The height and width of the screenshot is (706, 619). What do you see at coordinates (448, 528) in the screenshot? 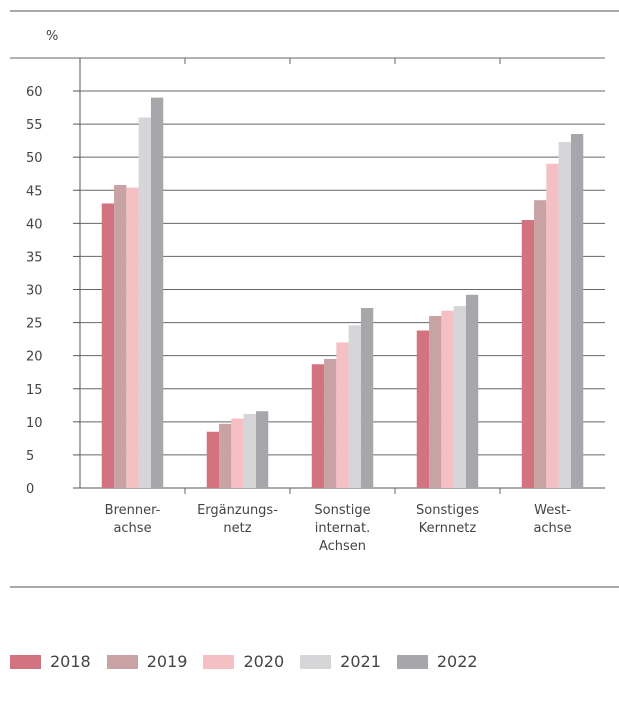
I see `category-label: Kernnetz` at bounding box center [448, 528].